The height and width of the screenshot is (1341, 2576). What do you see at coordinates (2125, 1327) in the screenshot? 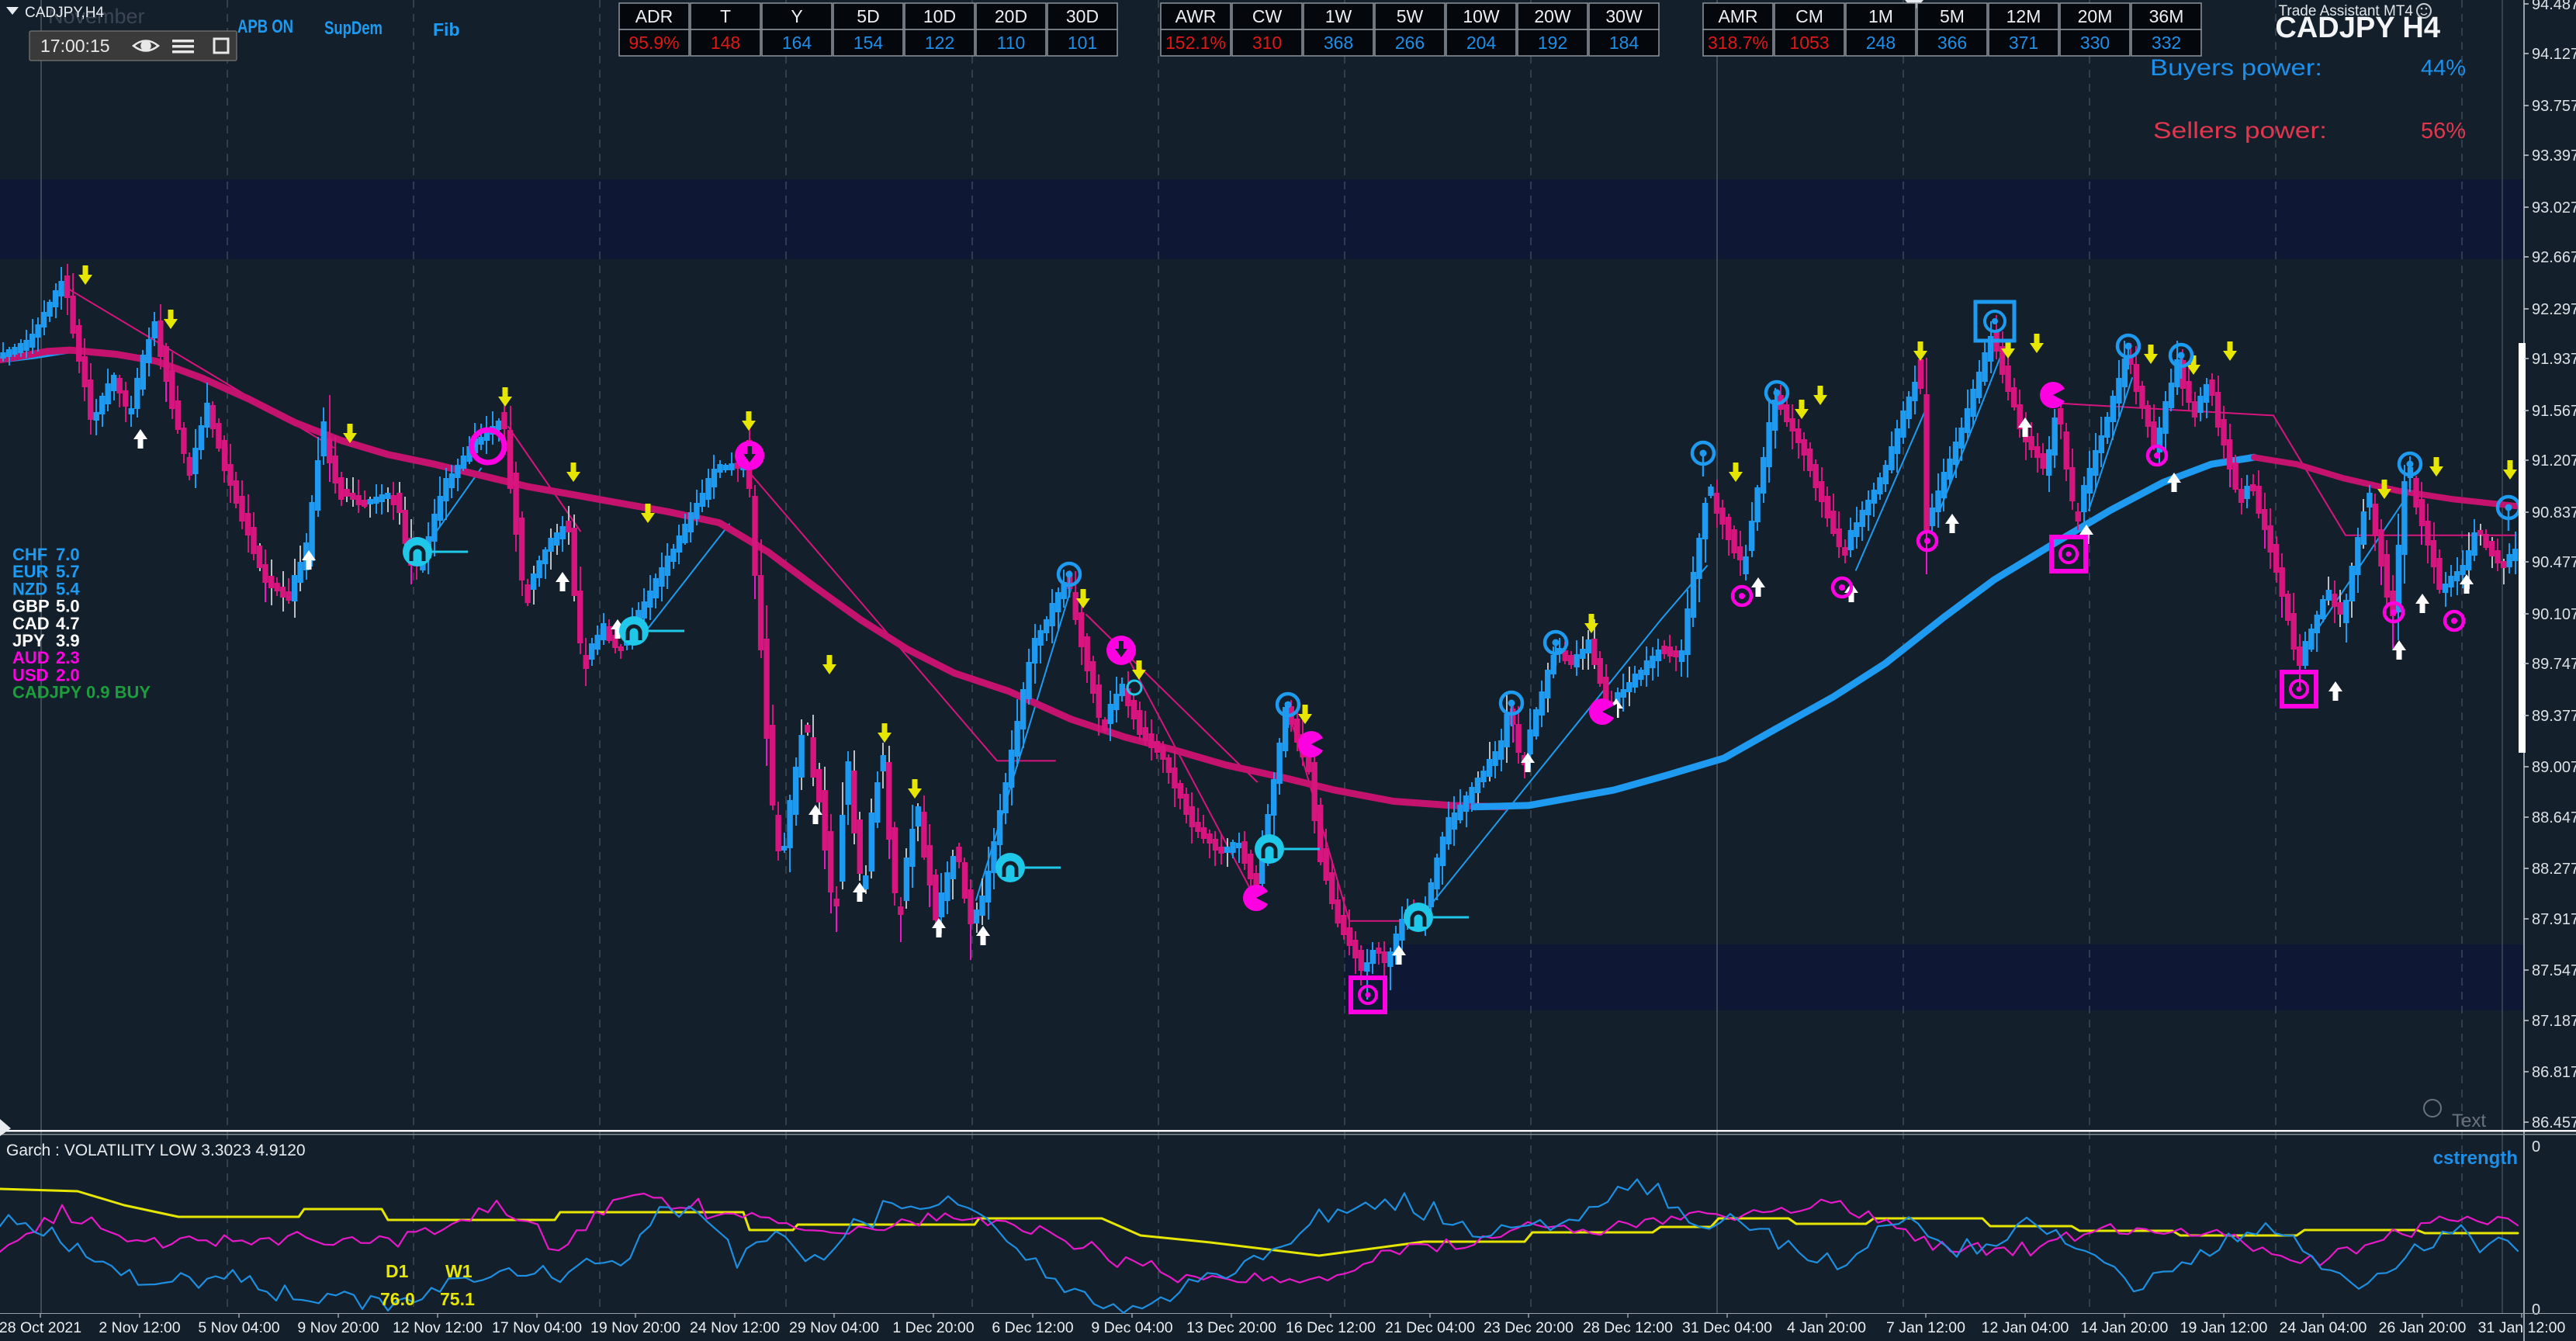
I see `svg-text: 14 Jan 20:00` at bounding box center [2125, 1327].